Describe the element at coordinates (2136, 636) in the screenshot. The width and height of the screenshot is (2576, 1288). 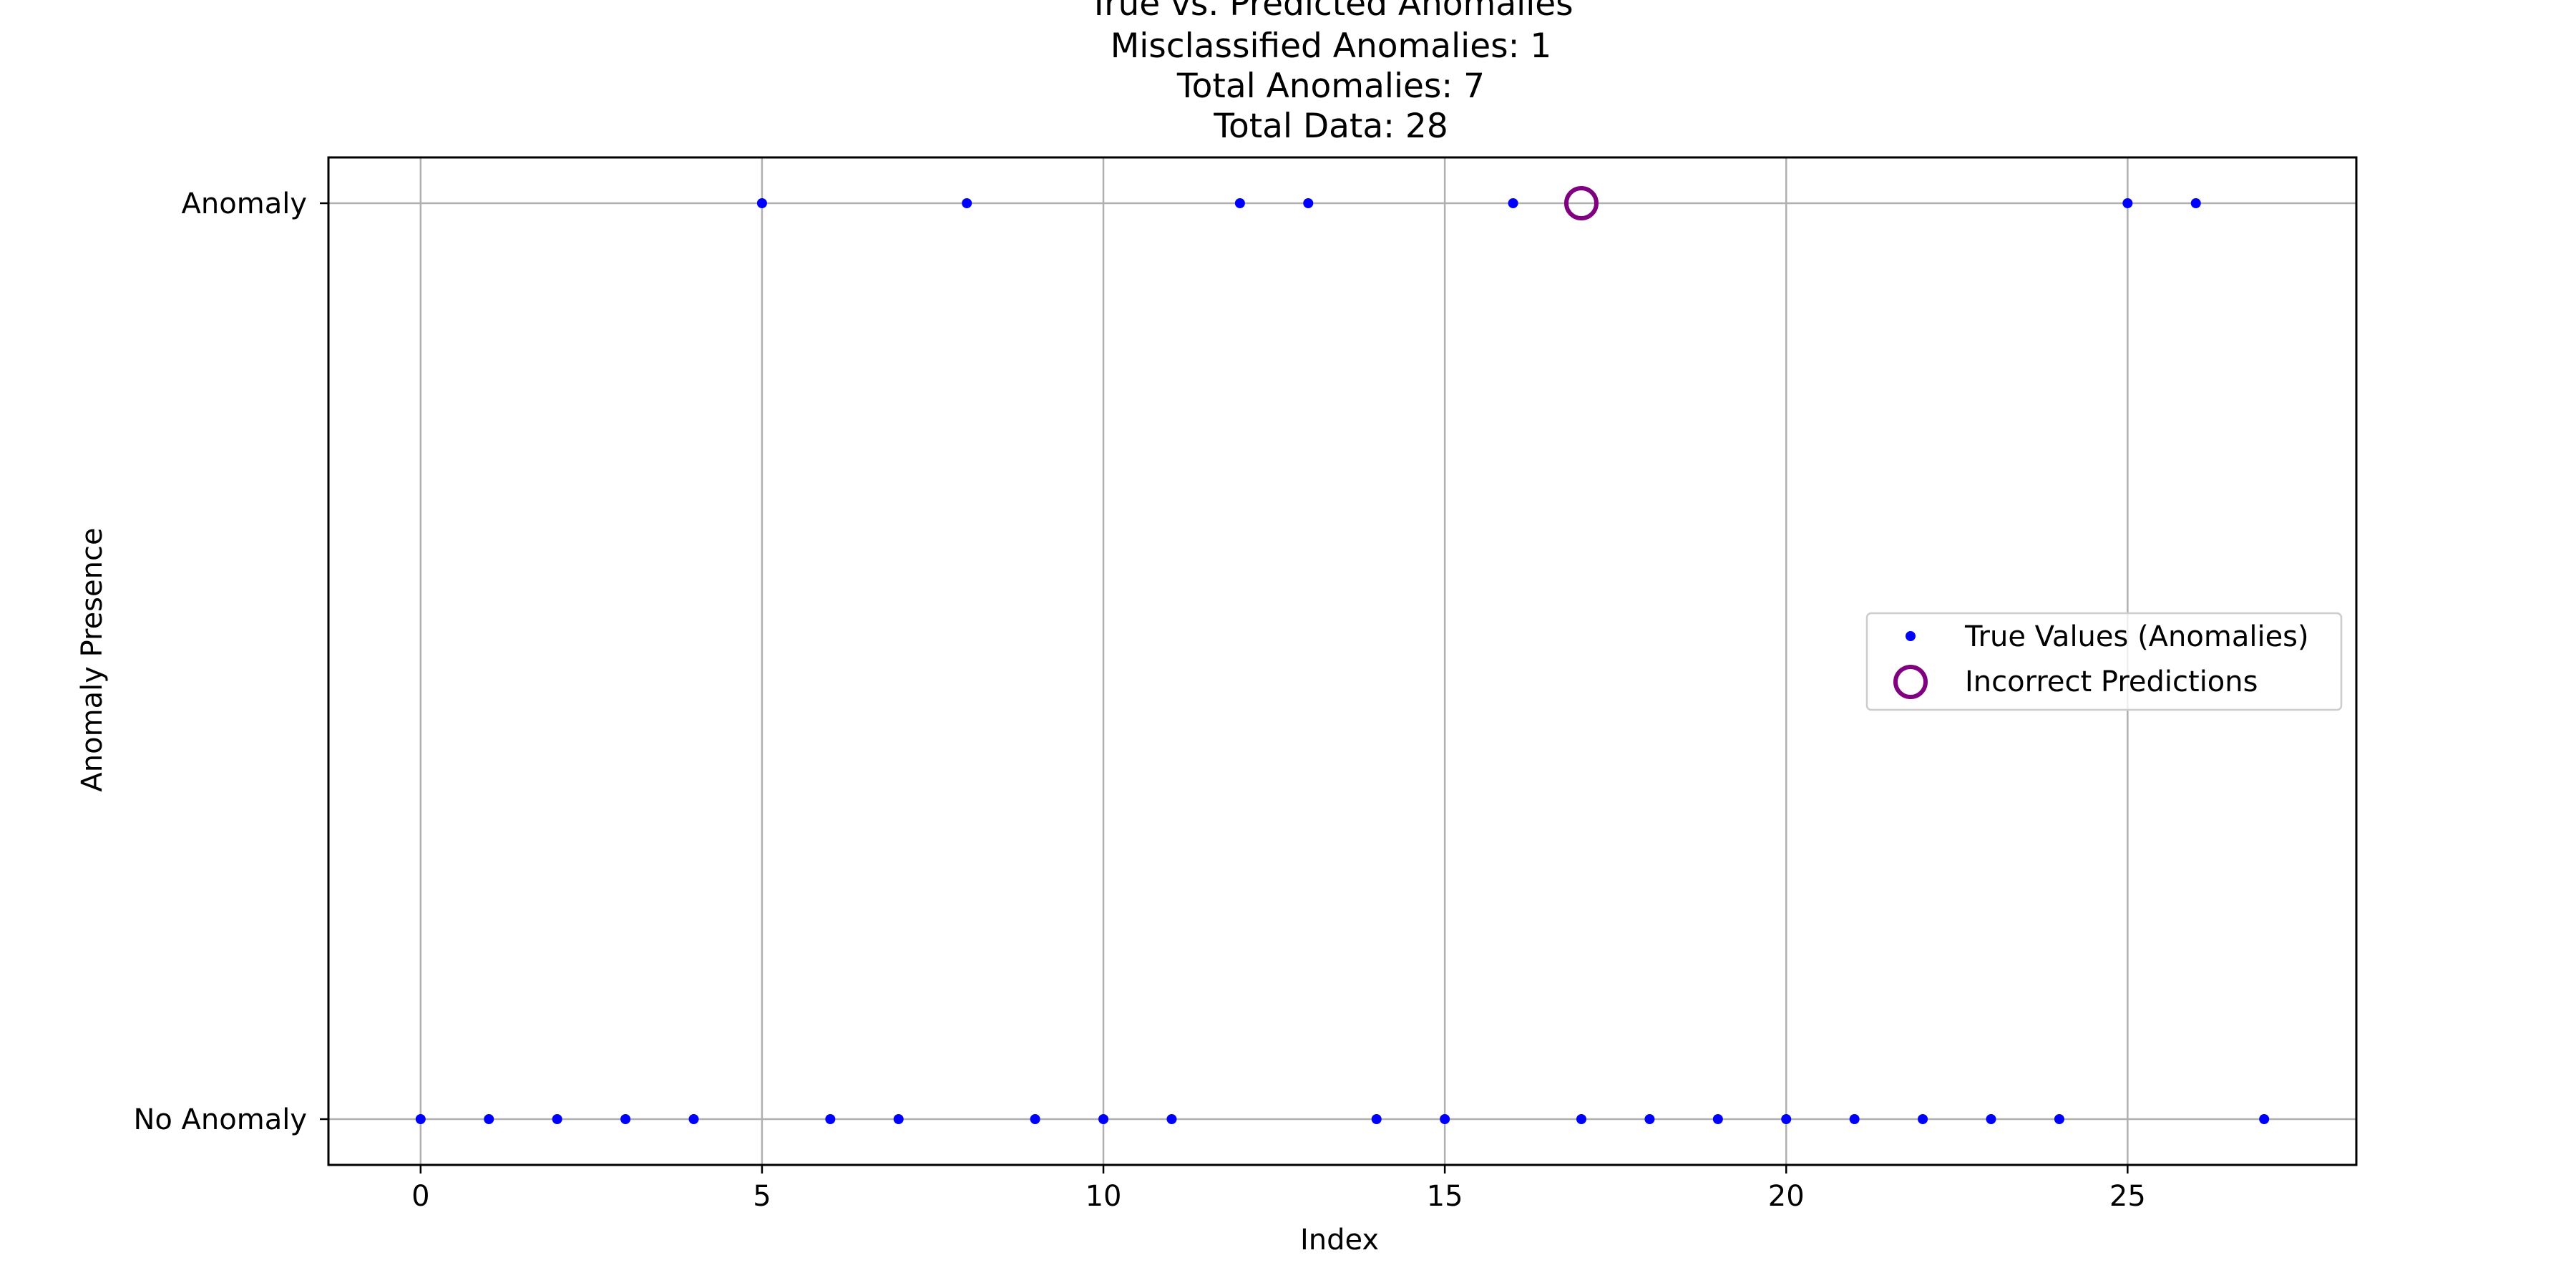
I see `legend-true-values-label: True Values (Anomalies)` at that location.